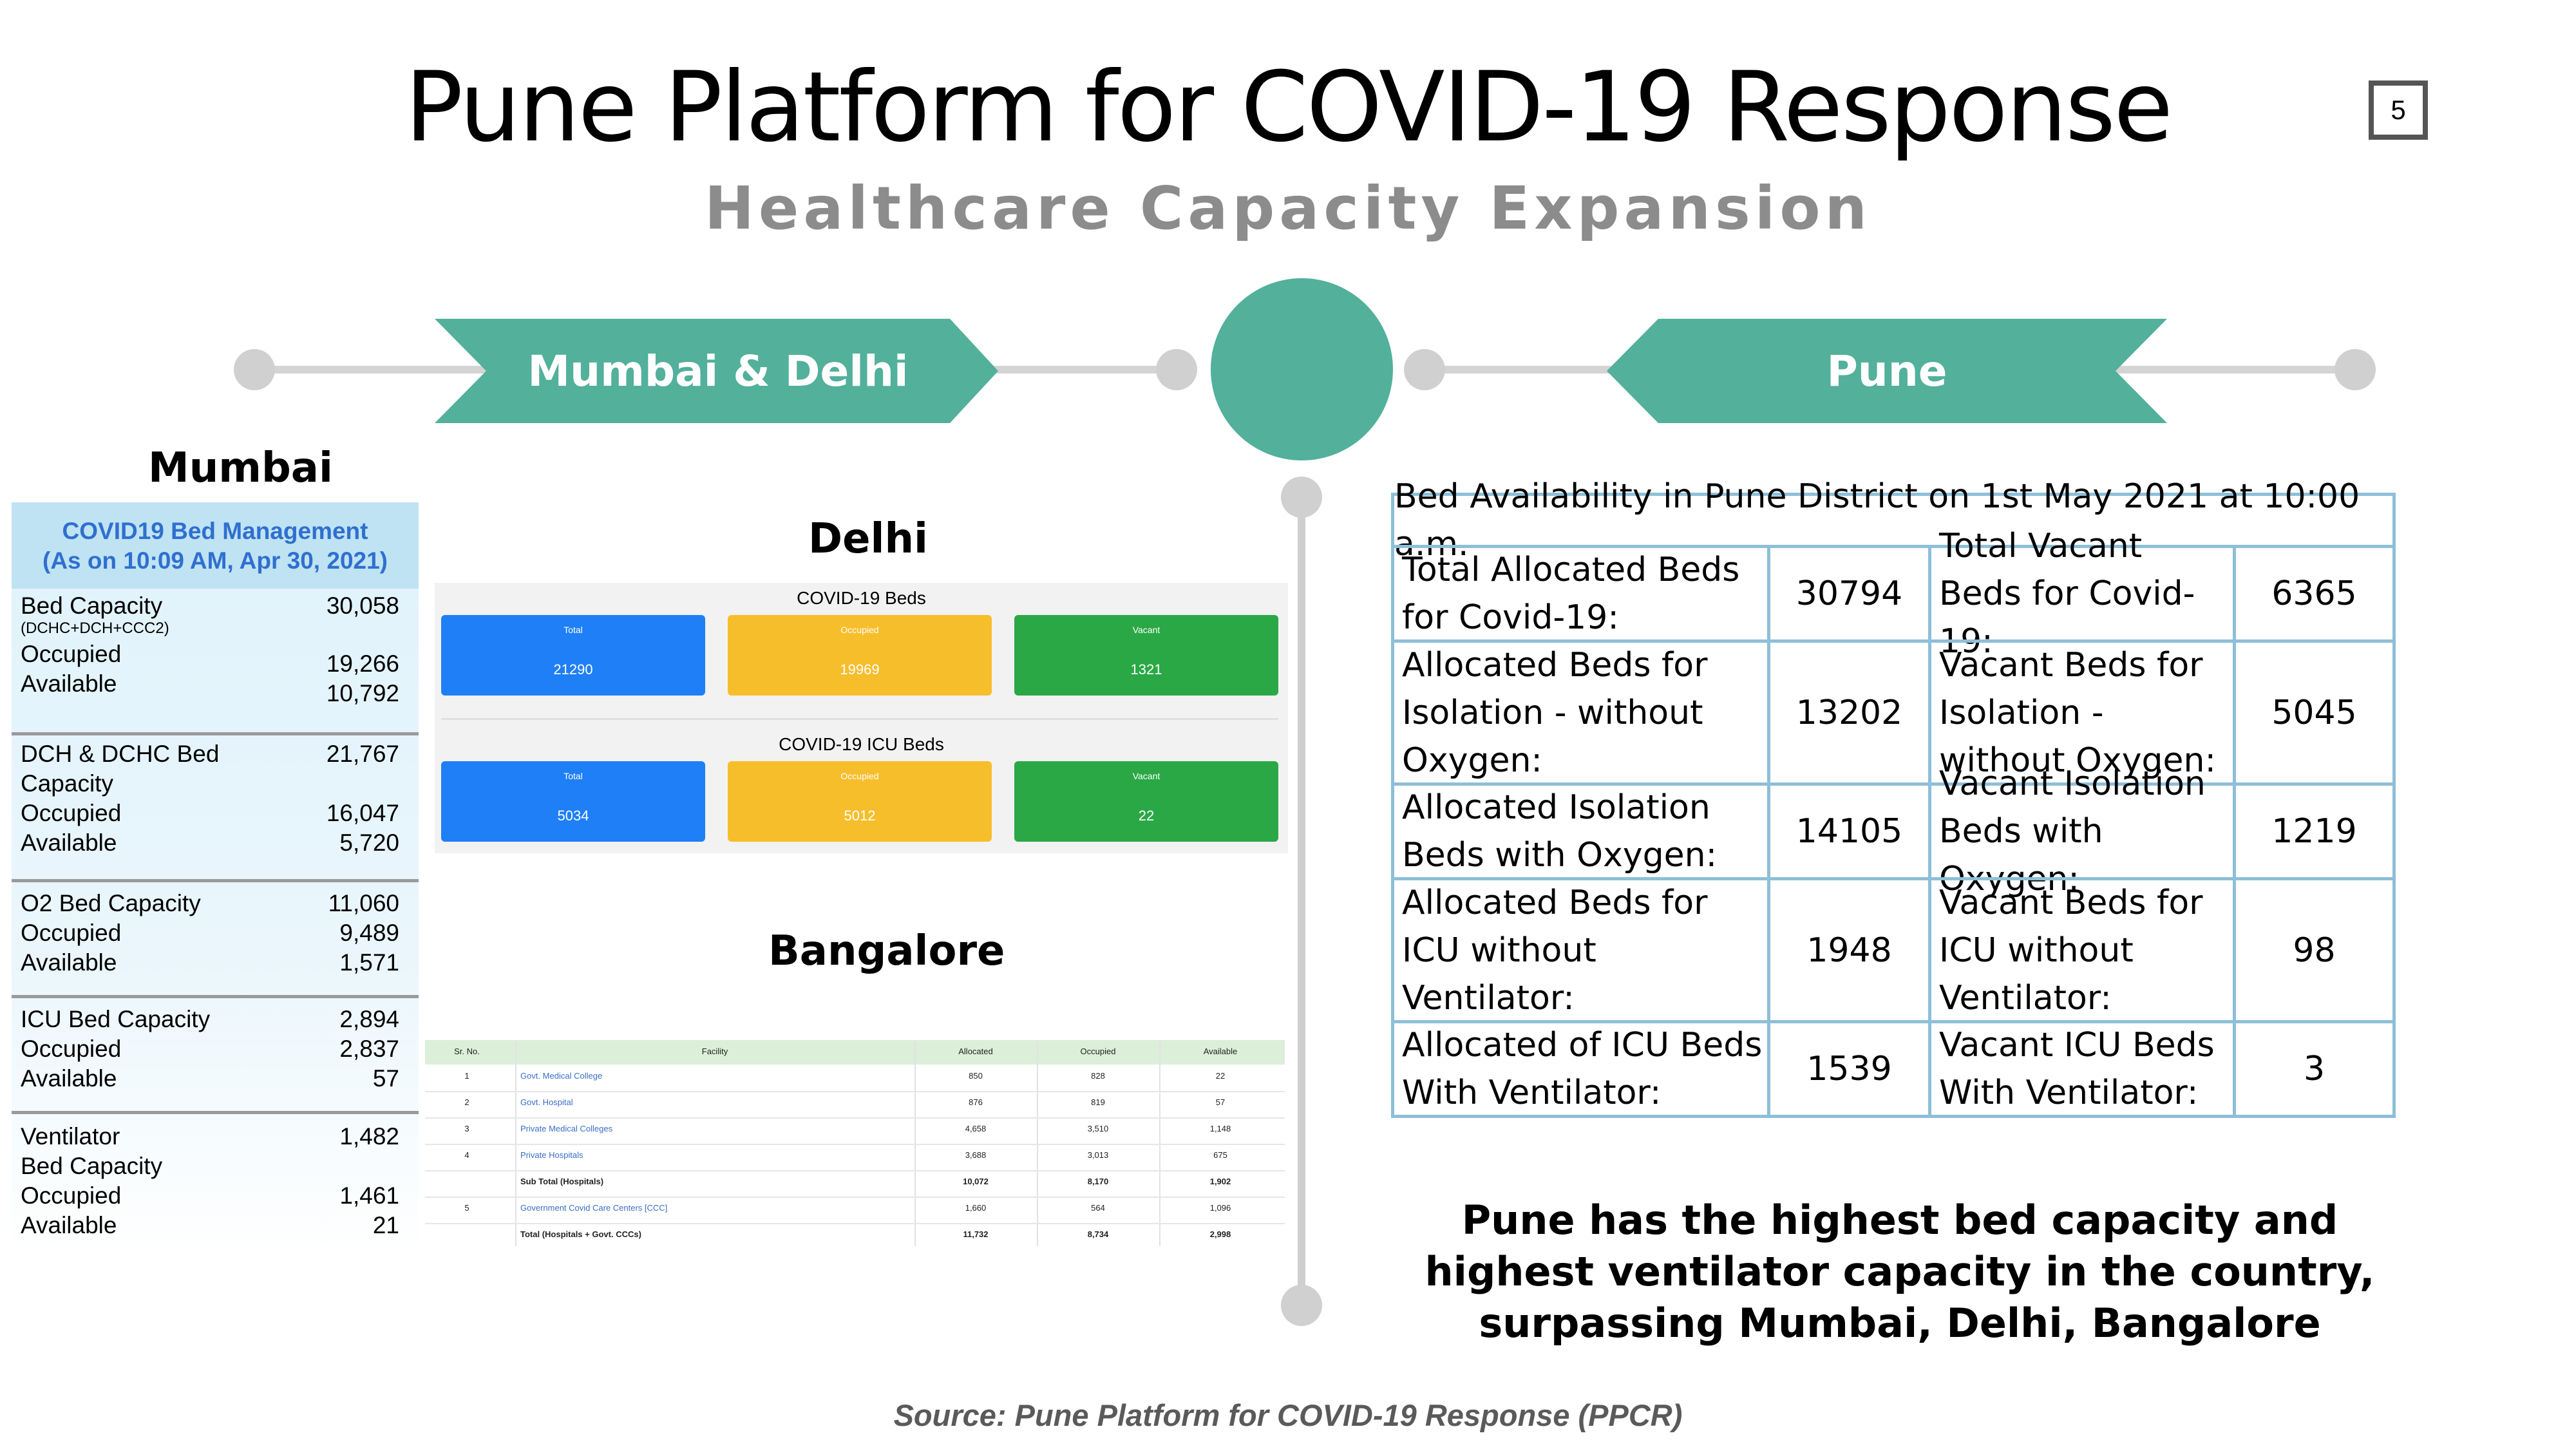  Describe the element at coordinates (594, 1208) in the screenshot. I see `facility-link: Government Covid Care Centers [CCC]` at that location.